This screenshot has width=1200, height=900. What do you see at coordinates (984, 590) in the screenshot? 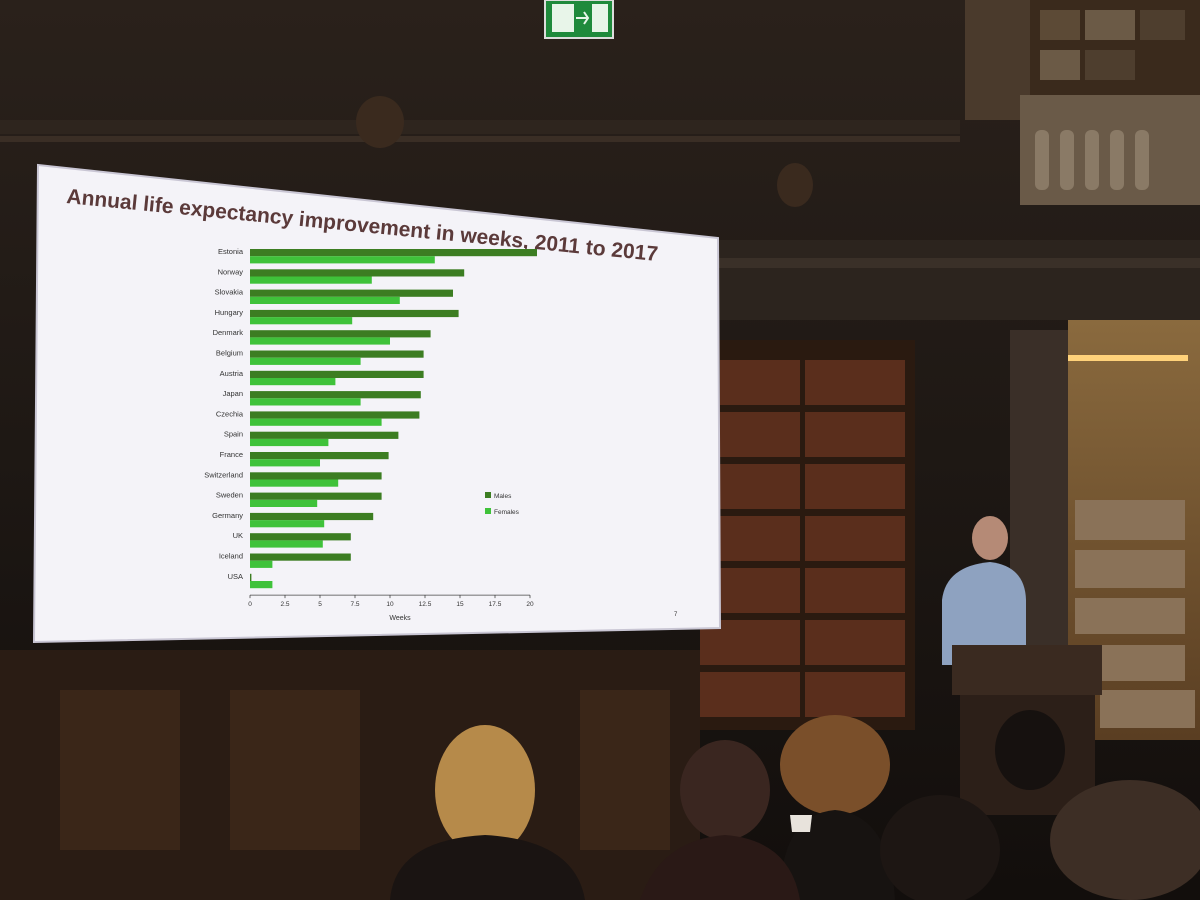
I see `speaker` at bounding box center [984, 590].